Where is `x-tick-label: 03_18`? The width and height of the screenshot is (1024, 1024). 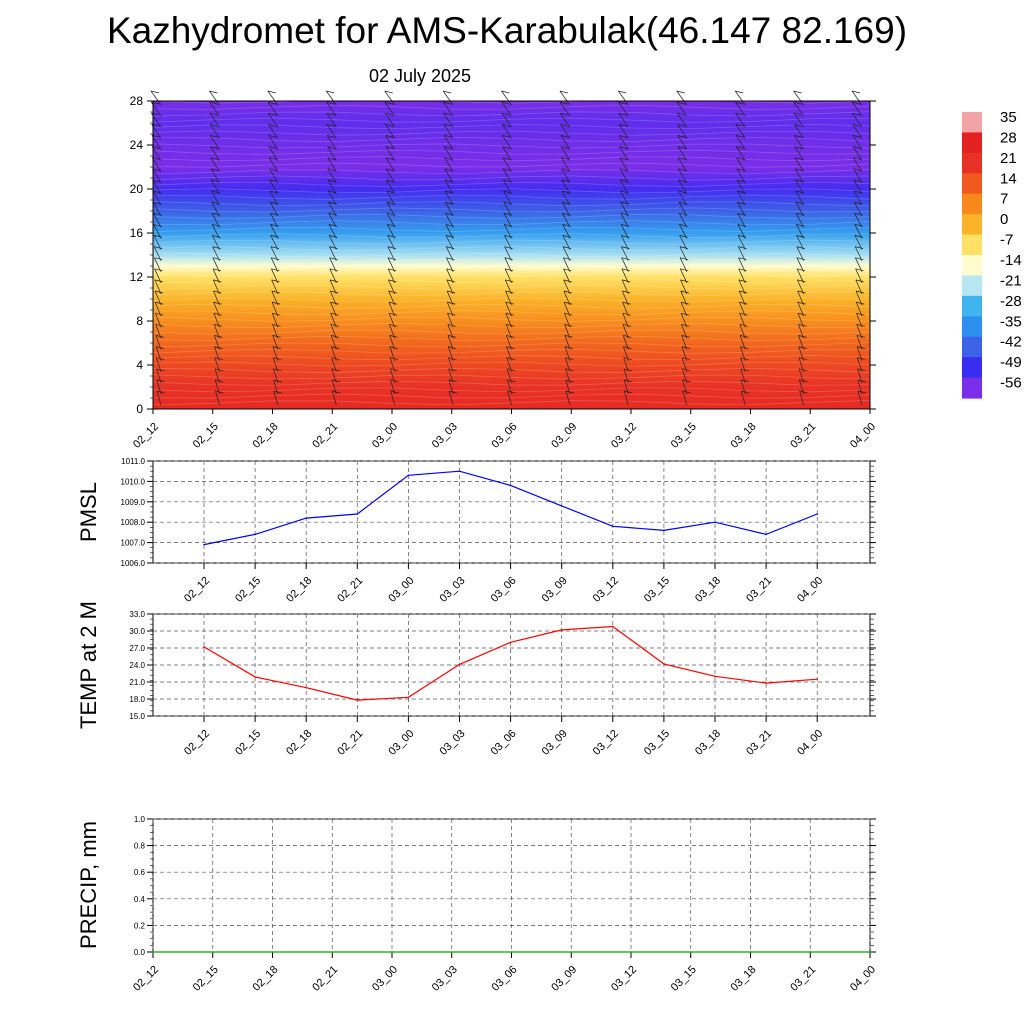 x-tick-label: 03_18 is located at coordinates (744, 436).